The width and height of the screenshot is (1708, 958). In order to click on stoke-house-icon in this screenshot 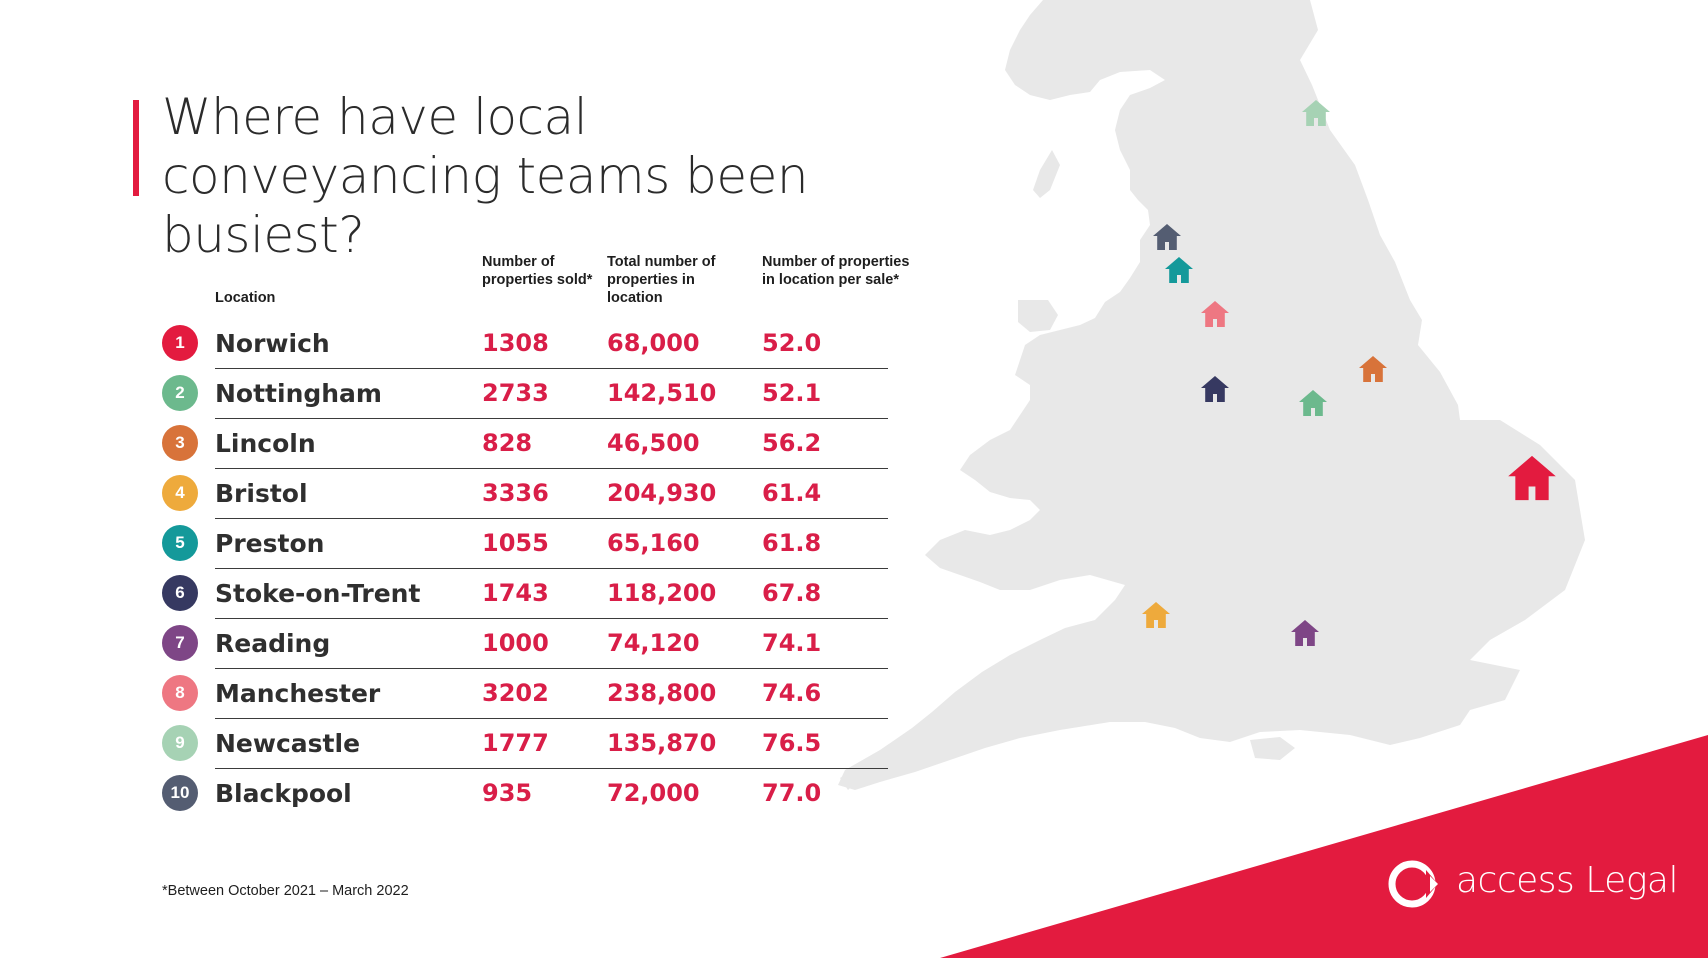, I will do `click(1215, 389)`.